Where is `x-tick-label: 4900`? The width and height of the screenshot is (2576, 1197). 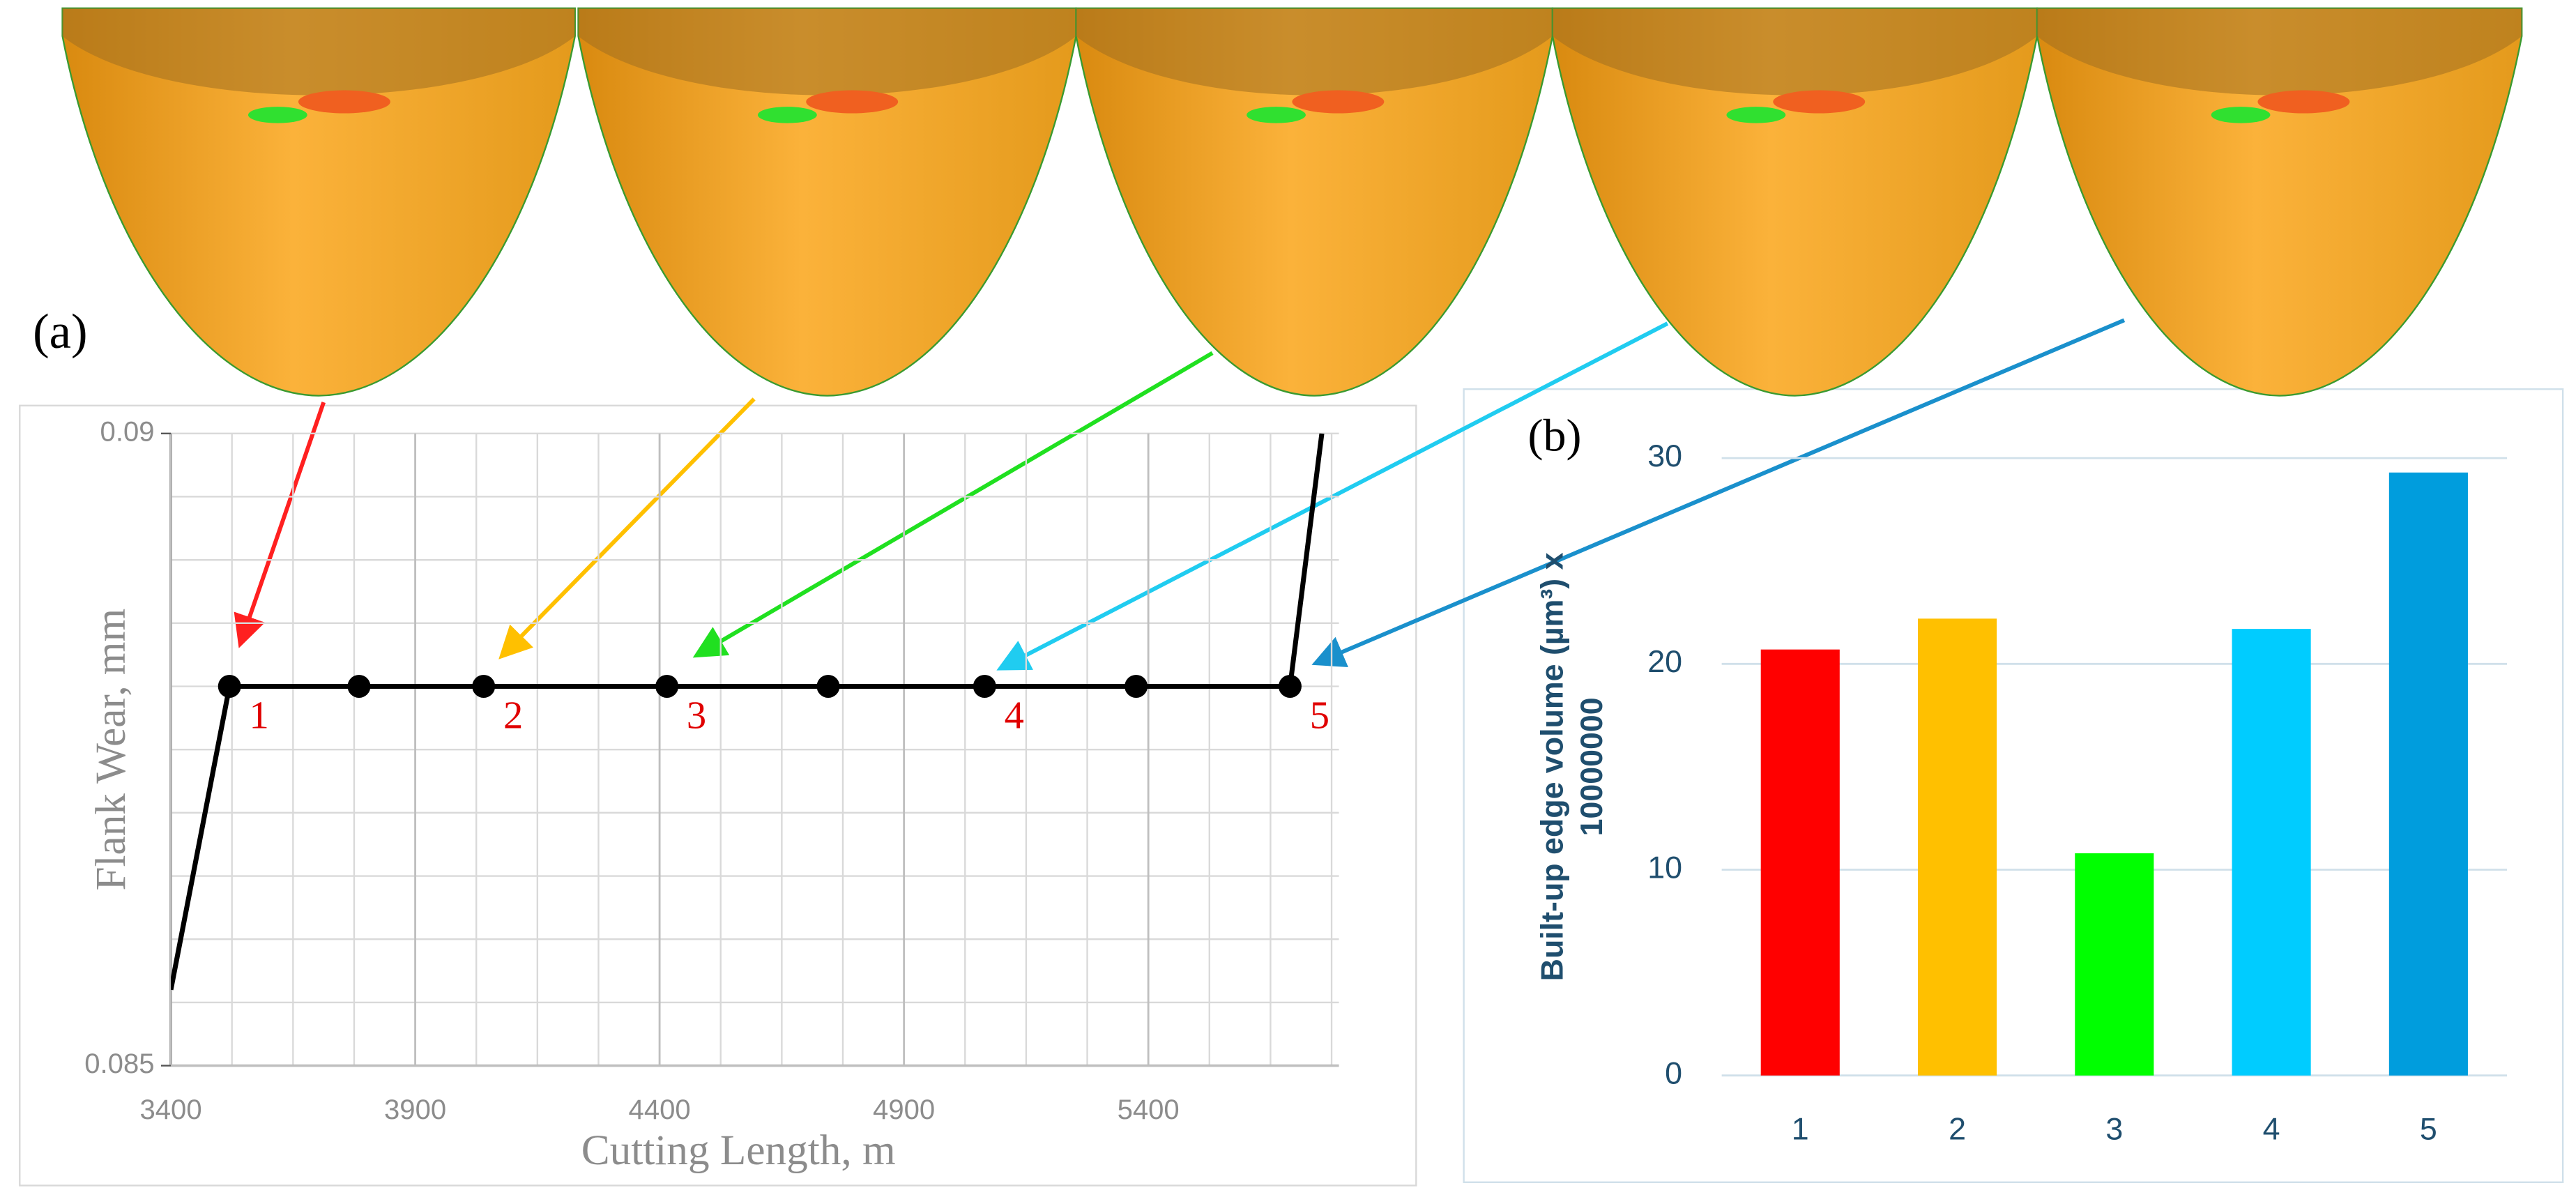
x-tick-label: 4900 is located at coordinates (904, 1110).